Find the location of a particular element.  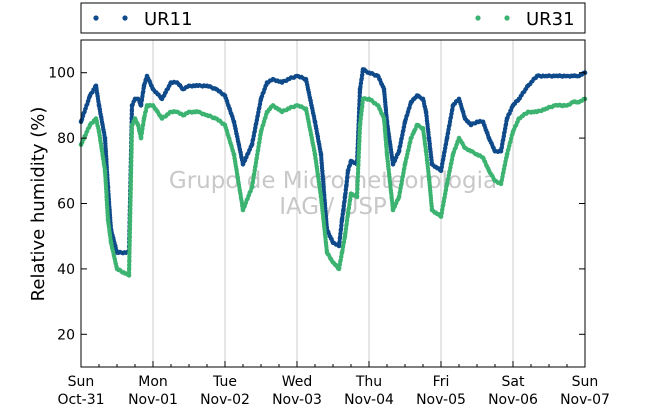

x-tick-date: Nov-01 is located at coordinates (153, 400).